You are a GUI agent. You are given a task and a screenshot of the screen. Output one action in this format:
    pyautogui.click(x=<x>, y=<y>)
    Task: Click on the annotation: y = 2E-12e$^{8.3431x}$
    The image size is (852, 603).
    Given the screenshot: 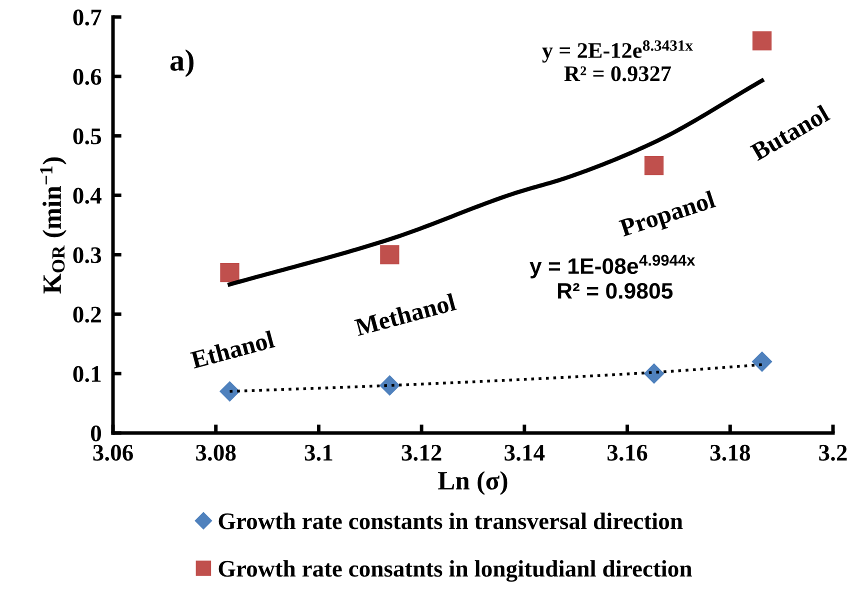 What is the action you would take?
    pyautogui.click(x=617, y=51)
    